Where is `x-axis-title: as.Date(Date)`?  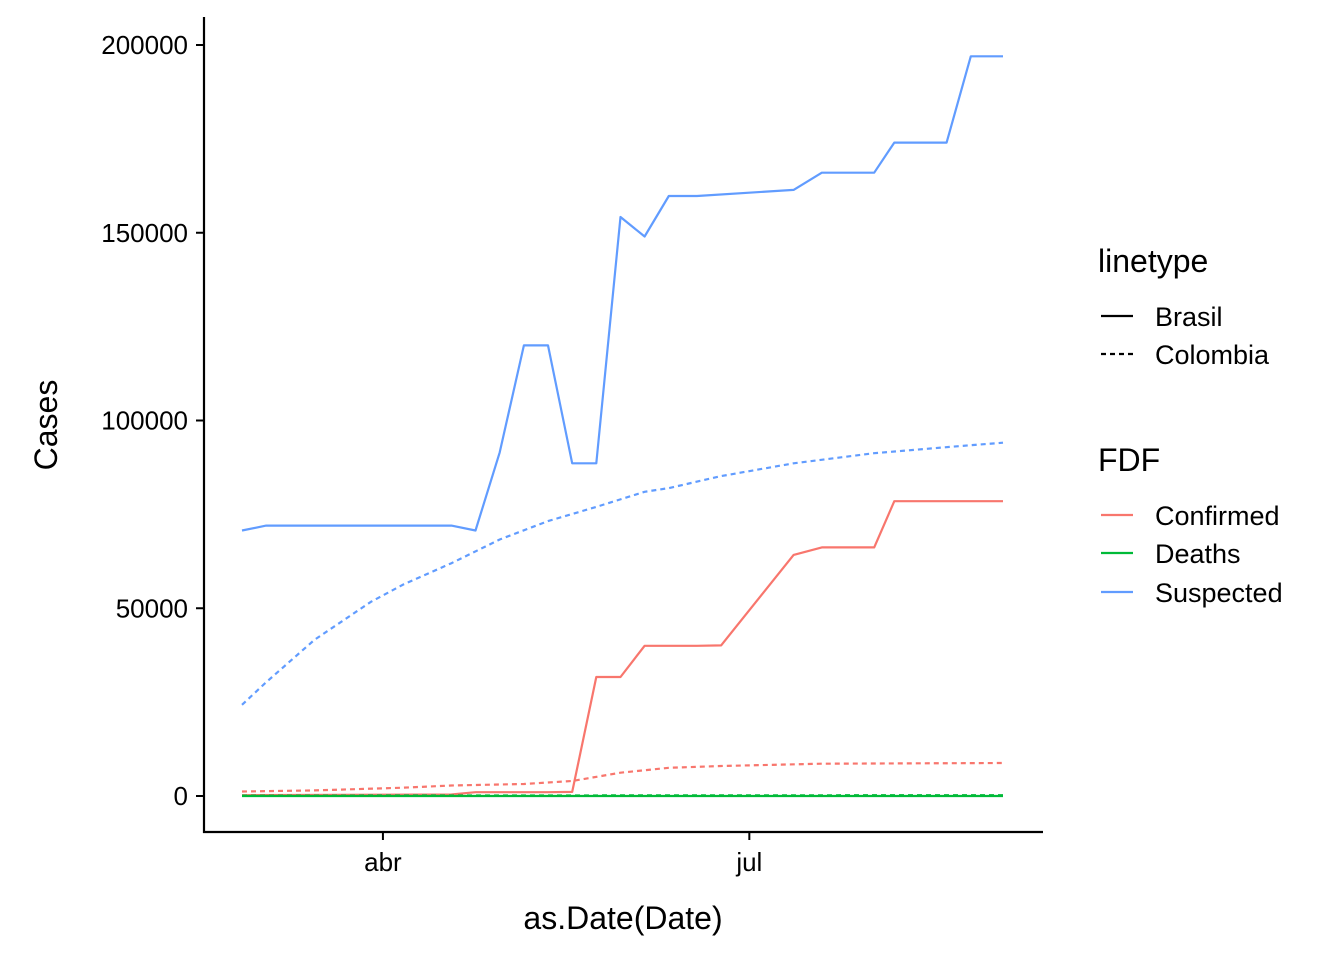
x-axis-title: as.Date(Date) is located at coordinates (622, 918).